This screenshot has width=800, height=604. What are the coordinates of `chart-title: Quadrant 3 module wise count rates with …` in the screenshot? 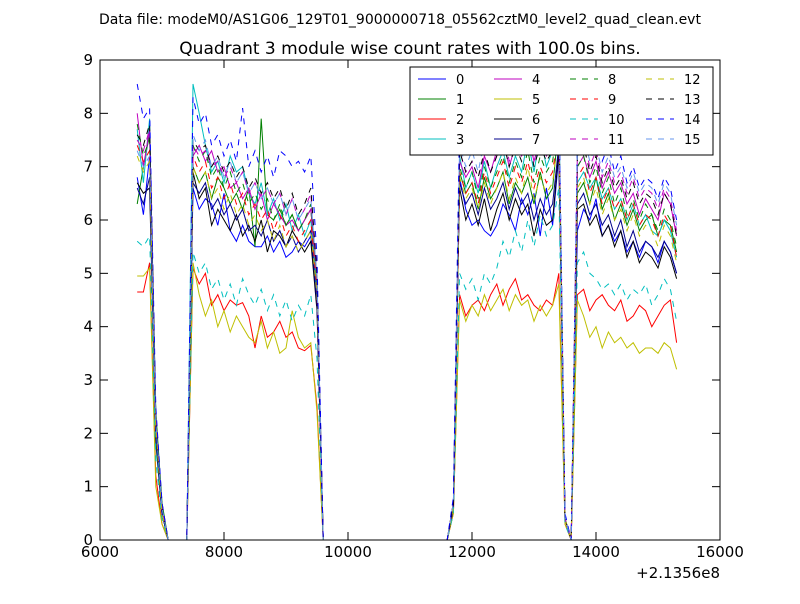 It's located at (409, 49).